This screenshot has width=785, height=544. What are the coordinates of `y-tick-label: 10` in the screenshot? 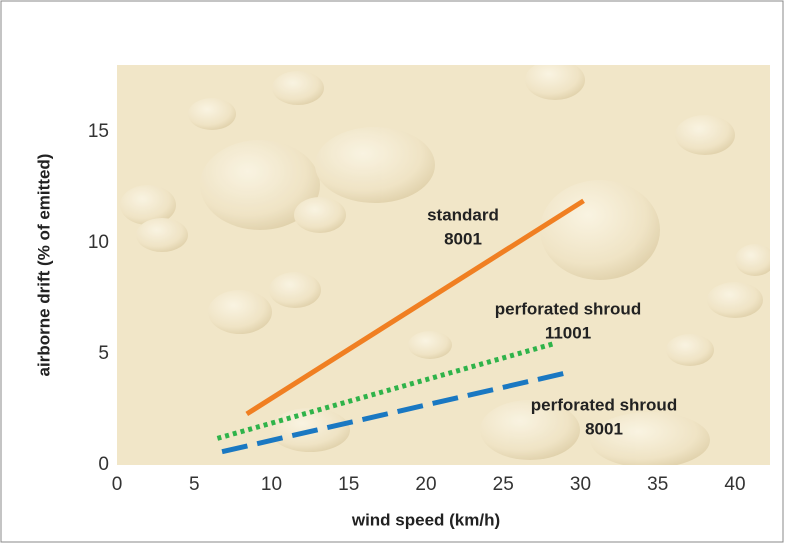 It's located at (98, 242).